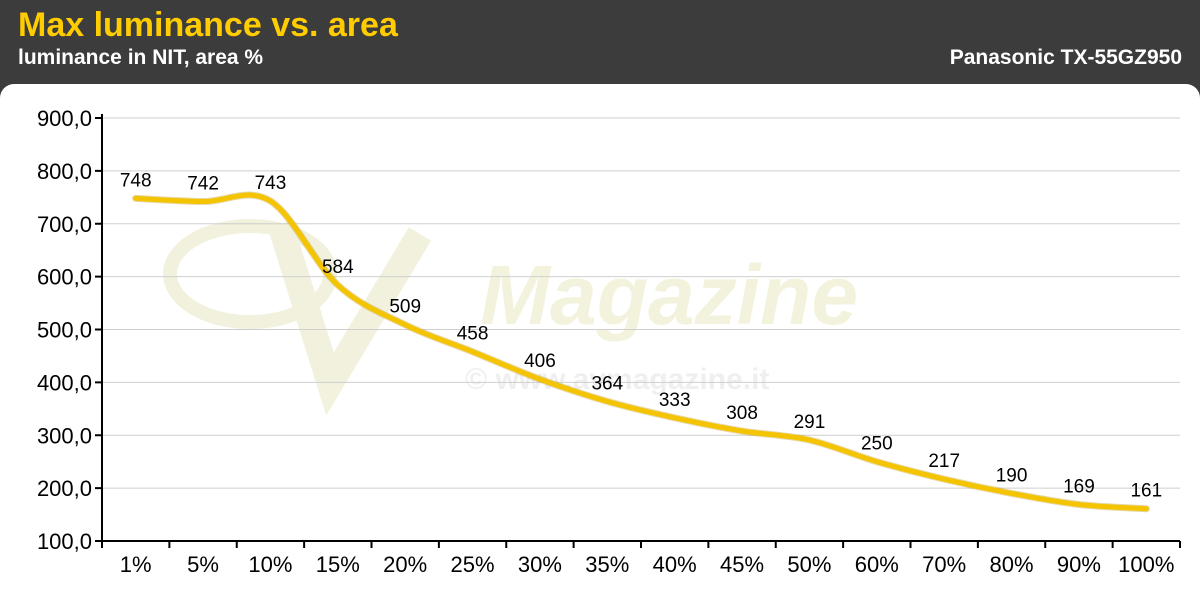 This screenshot has width=1200, height=600. What do you see at coordinates (338, 564) in the screenshot?
I see `x-tick-label: 15%` at bounding box center [338, 564].